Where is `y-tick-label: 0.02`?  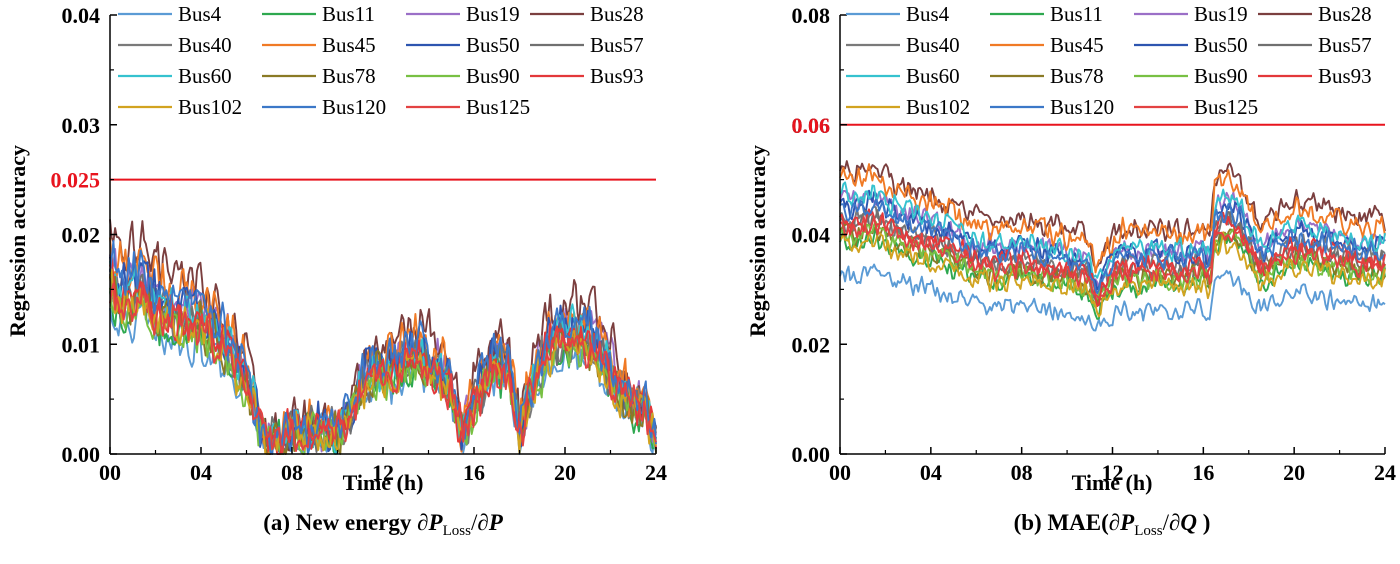
y-tick-label: 0.02 is located at coordinates (811, 344).